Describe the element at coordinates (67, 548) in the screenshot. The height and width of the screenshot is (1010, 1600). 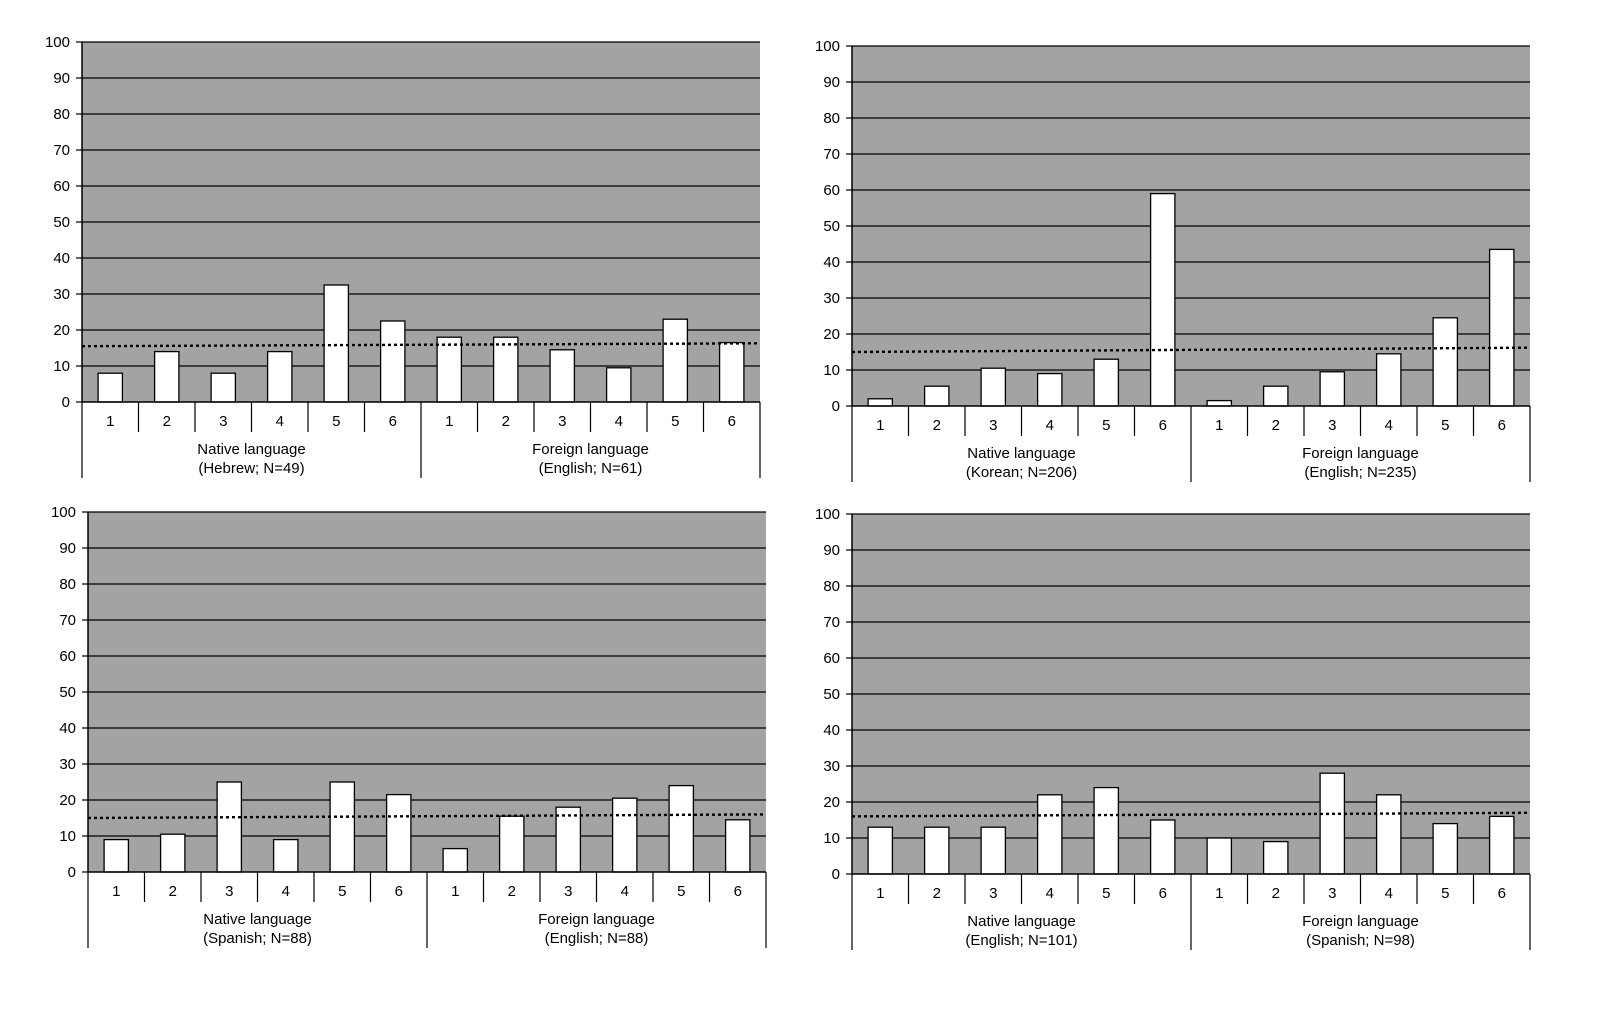
I see `y-tick-label: 90` at that location.